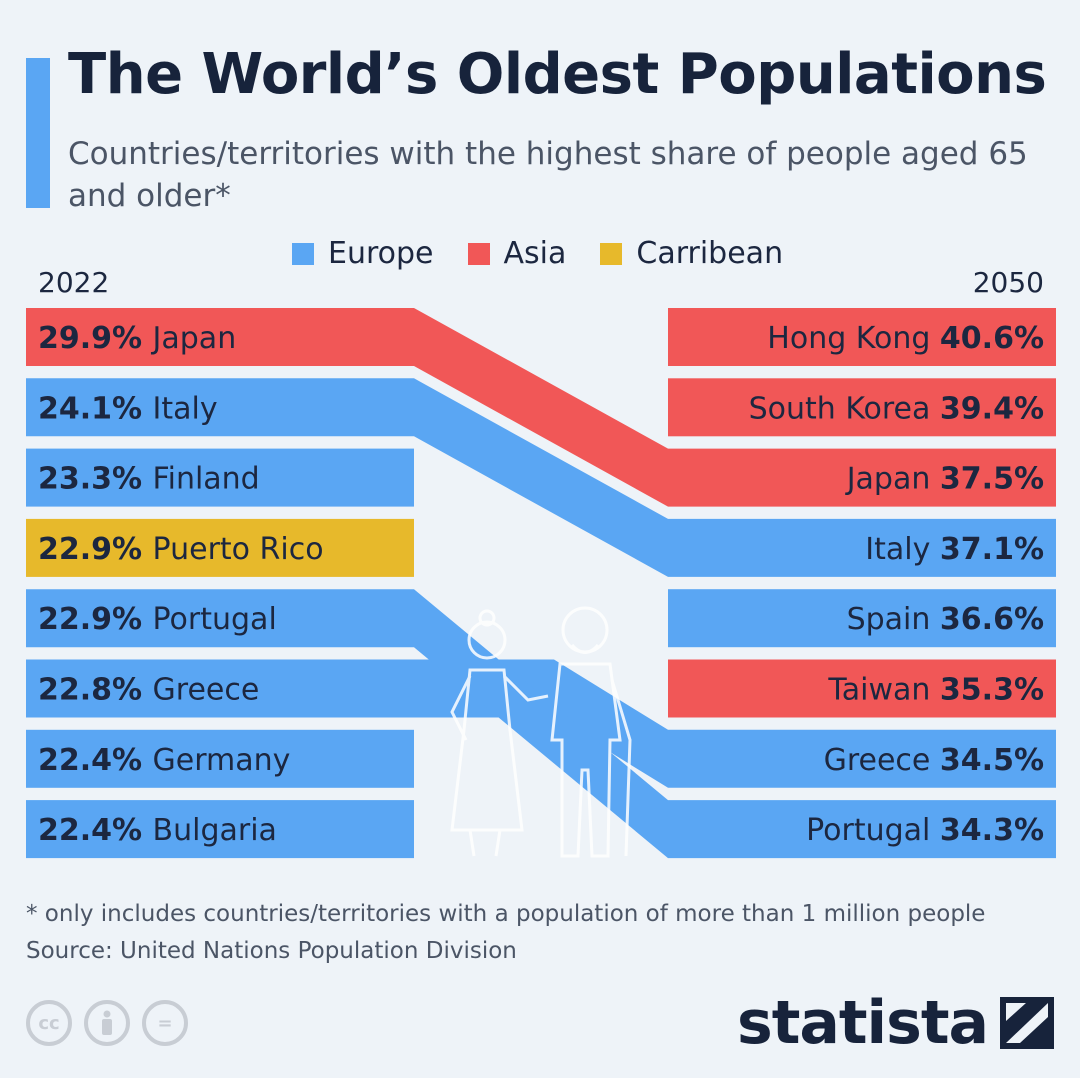  I want to click on by-icon, so click(107, 1023).